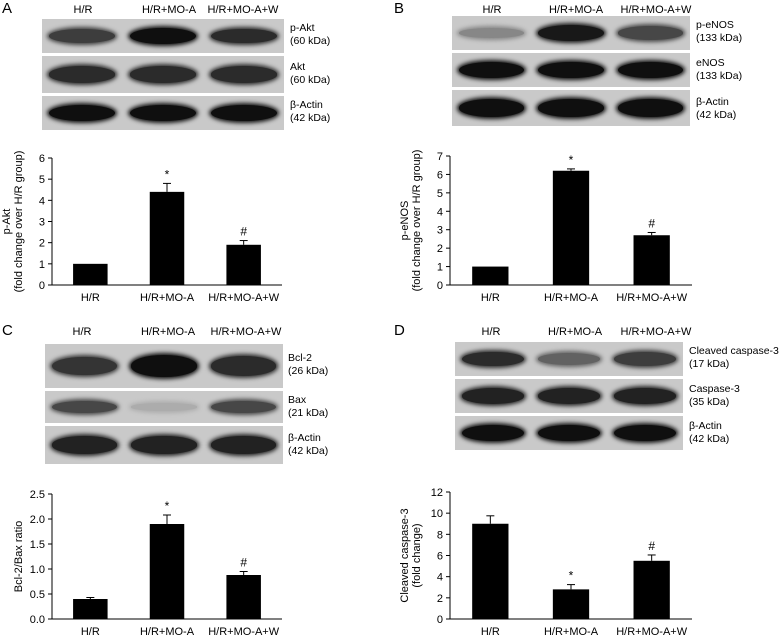 The image size is (784, 644). What do you see at coordinates (714, 395) in the screenshot?
I see `blot-label: Caspase-3 (35 kDa)` at bounding box center [714, 395].